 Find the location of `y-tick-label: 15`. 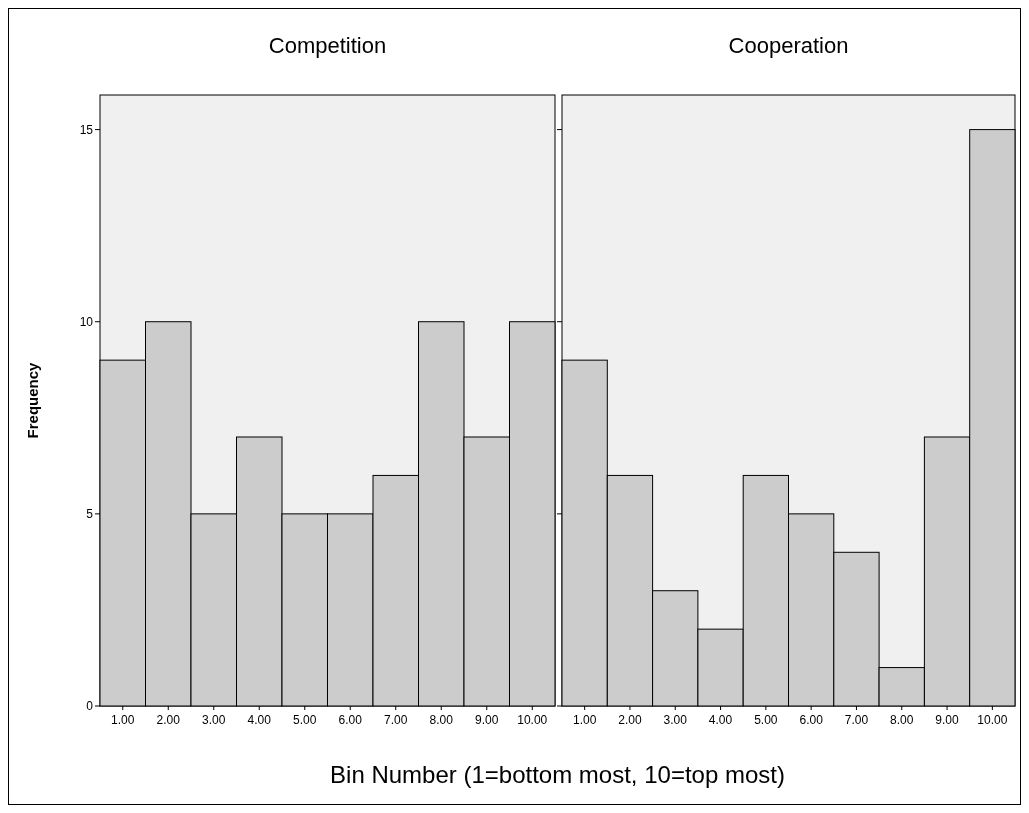

y-tick-label: 15 is located at coordinates (86, 129).